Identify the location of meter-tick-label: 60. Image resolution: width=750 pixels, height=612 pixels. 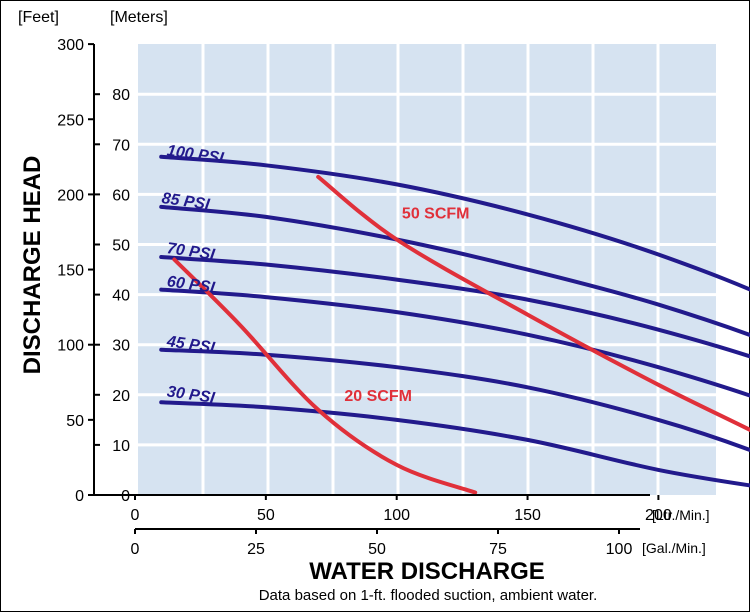
(121, 195).